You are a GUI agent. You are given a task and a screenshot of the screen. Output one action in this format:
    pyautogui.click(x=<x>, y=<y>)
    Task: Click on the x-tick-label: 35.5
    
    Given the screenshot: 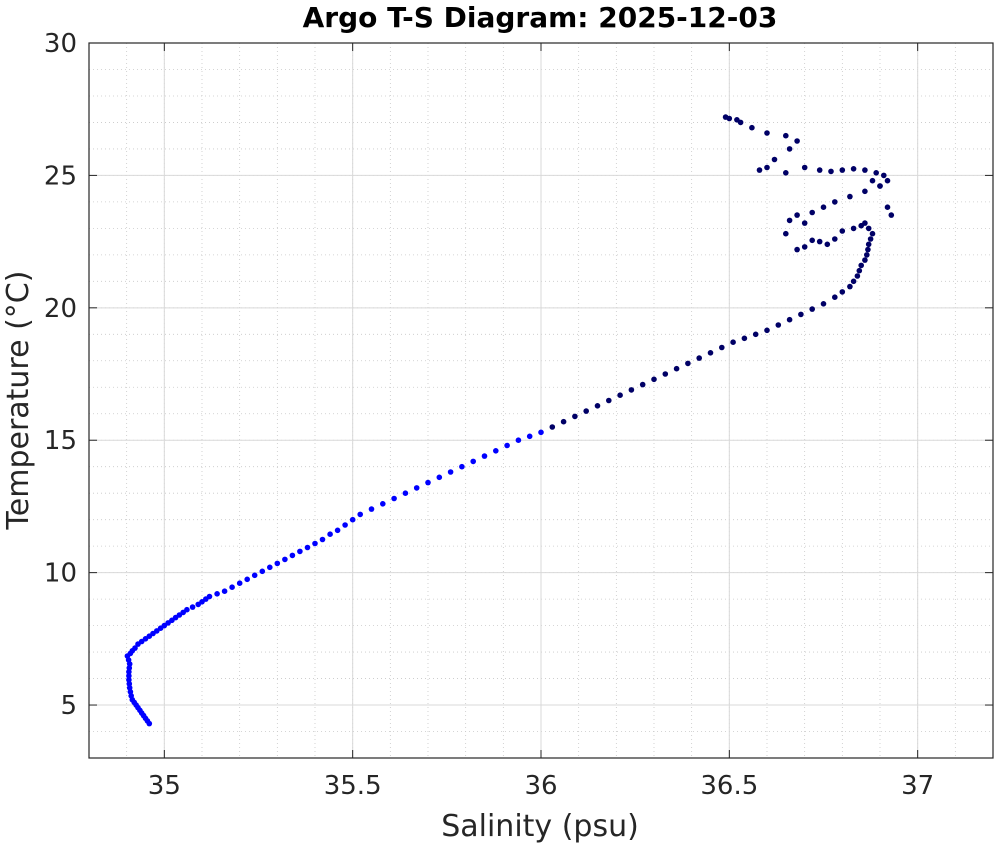 What is the action you would take?
    pyautogui.click(x=353, y=786)
    